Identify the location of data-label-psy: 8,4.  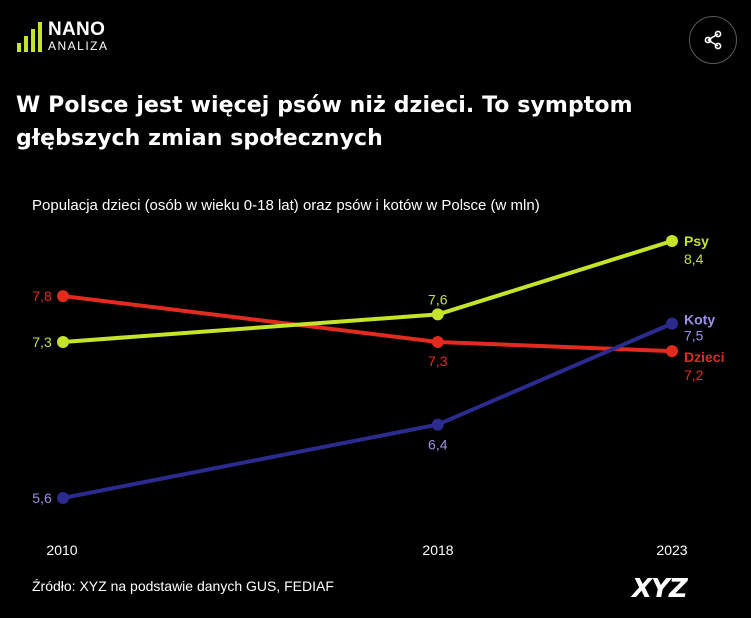
(694, 259).